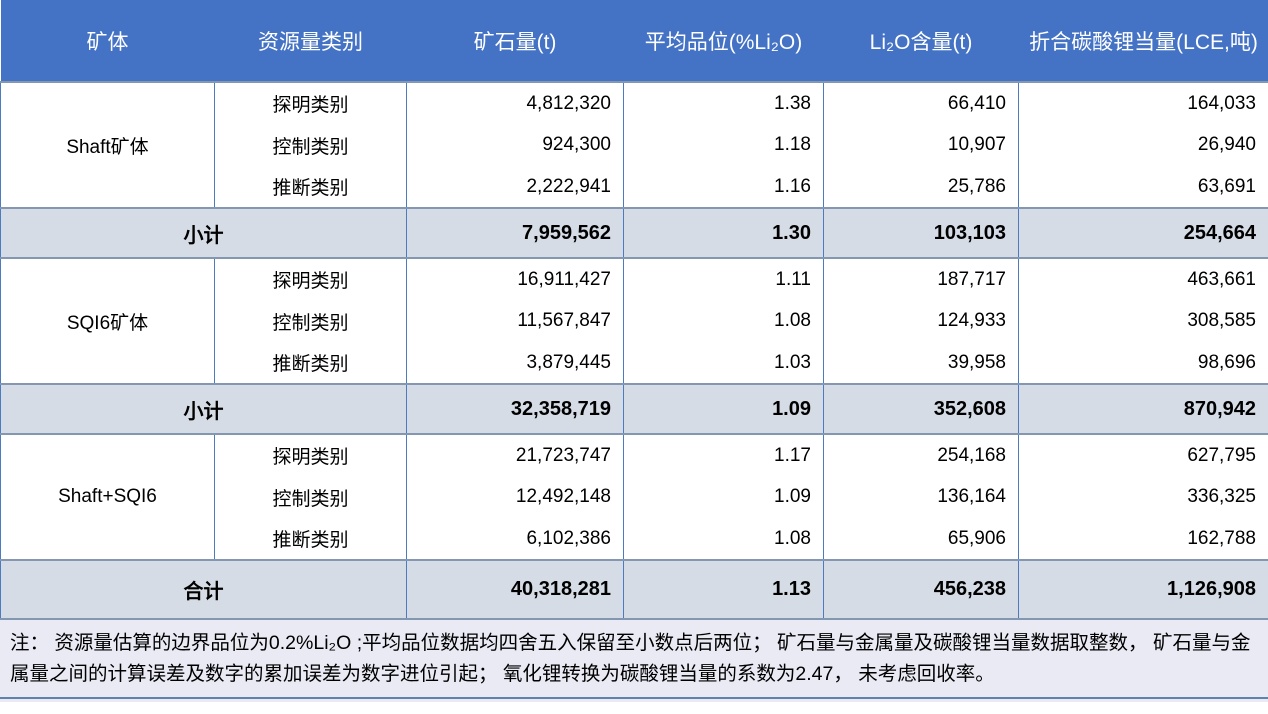 This screenshot has height=714, width=1268. I want to click on lce-cell: 63,691, so click(1143, 187).